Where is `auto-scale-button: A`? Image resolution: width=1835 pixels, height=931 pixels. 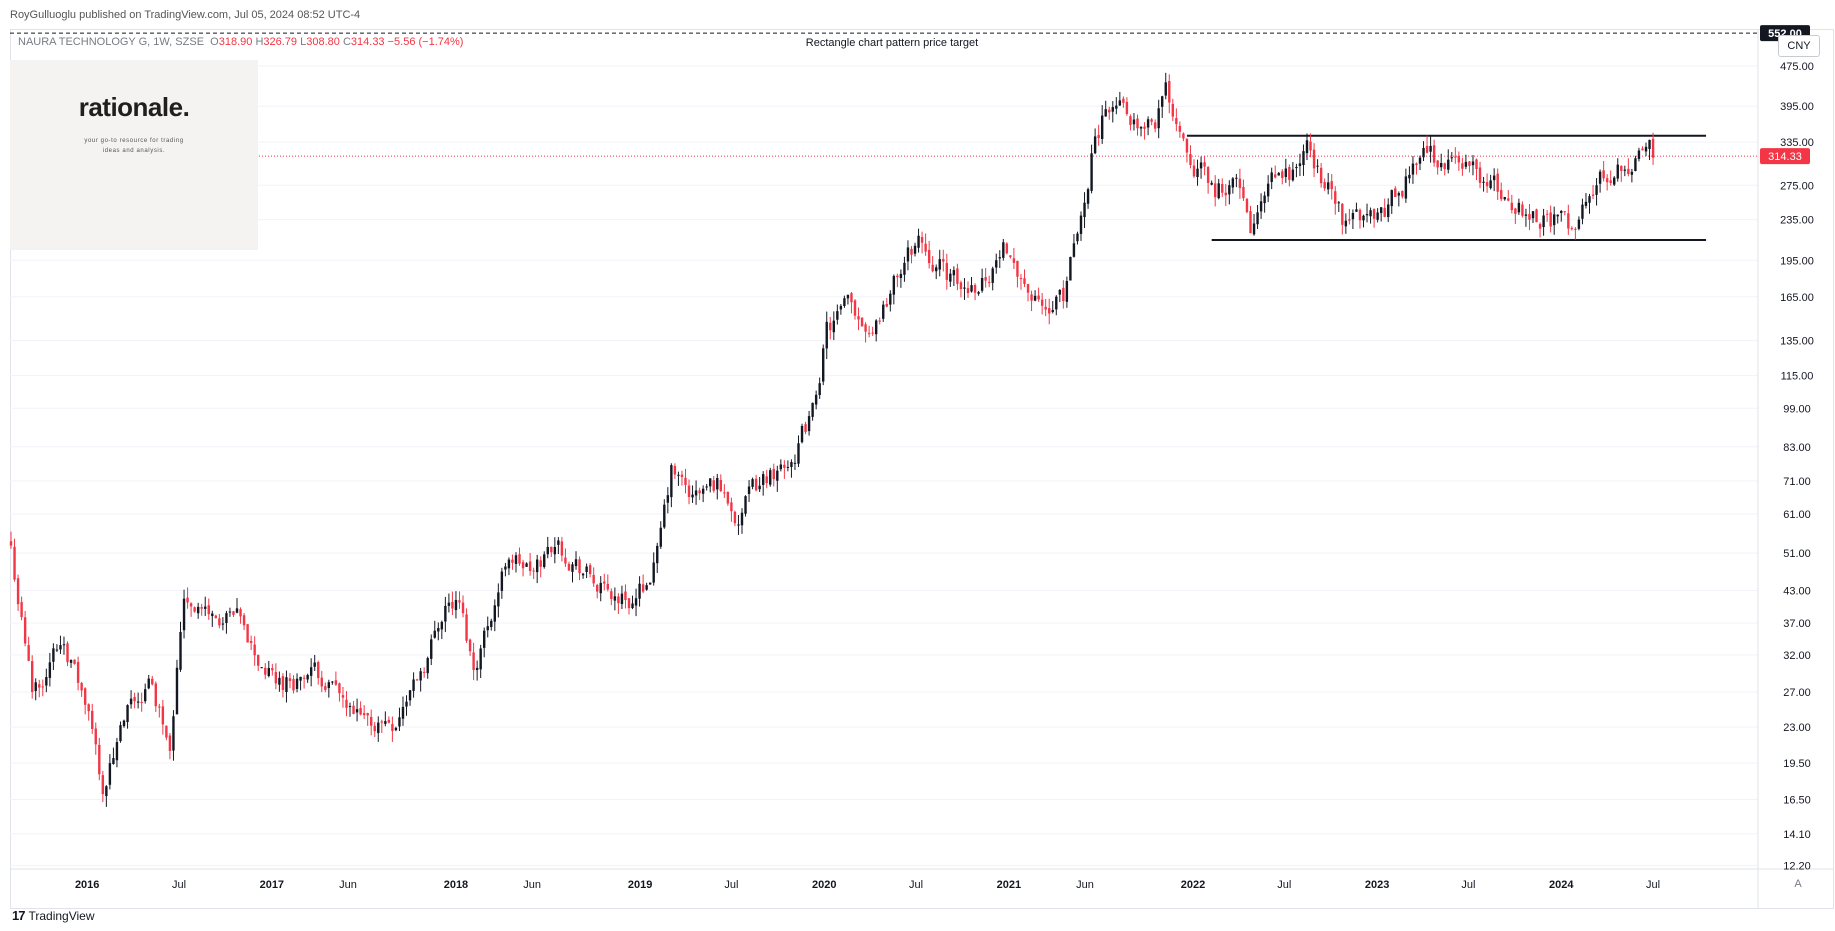
auto-scale-button: A is located at coordinates (1798, 884).